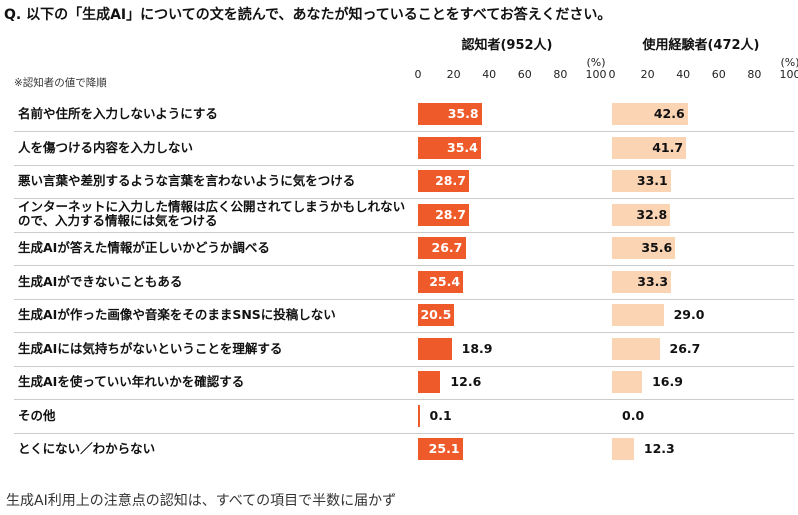  What do you see at coordinates (60, 83) in the screenshot?
I see `sort-note: ※認知者の値で降順` at bounding box center [60, 83].